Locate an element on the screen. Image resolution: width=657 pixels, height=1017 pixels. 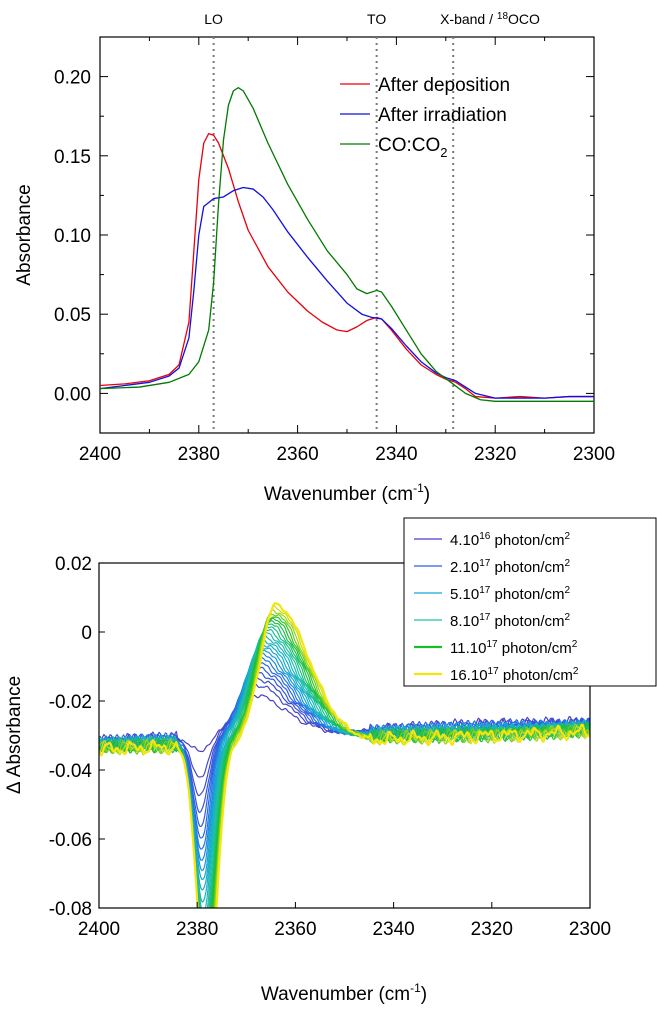
dose-5-base: 11.10 is located at coordinates (468, 648).